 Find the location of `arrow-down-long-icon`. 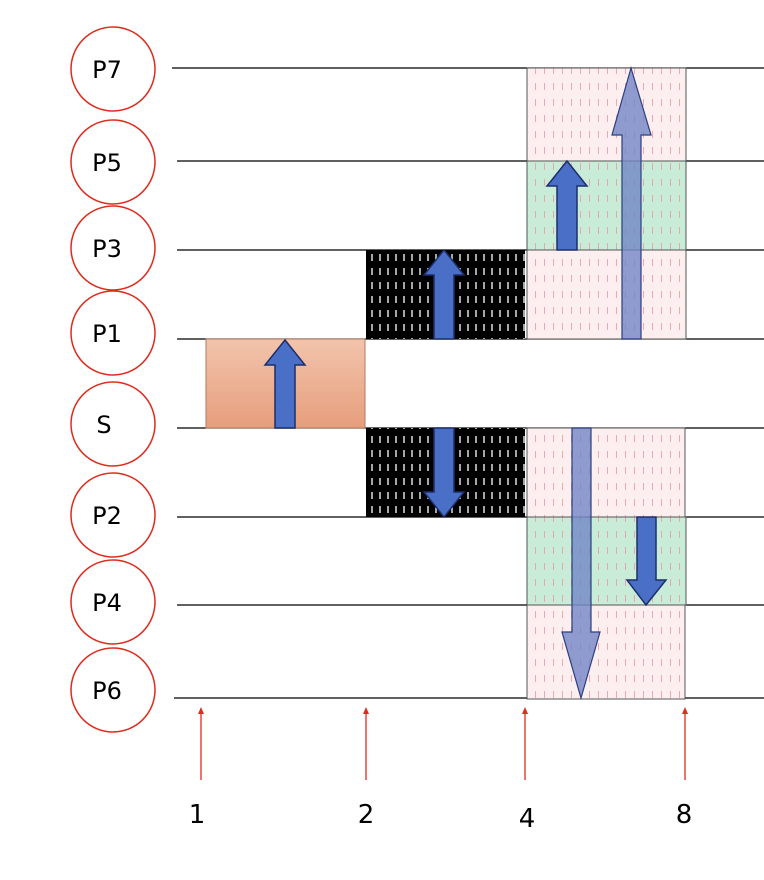

arrow-down-long-icon is located at coordinates (581, 564).